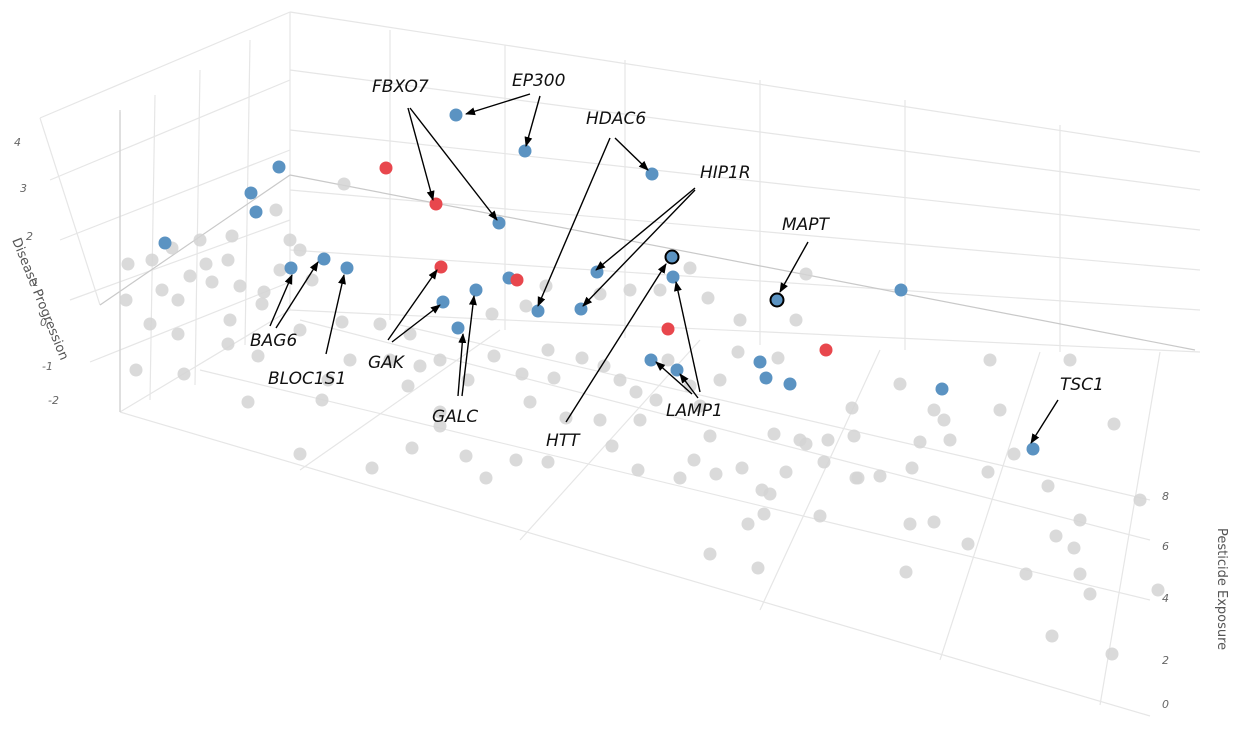 This screenshot has height=739, width=1250. Describe the element at coordinates (43, 322) in the screenshot. I see `z-tick: 0` at that location.